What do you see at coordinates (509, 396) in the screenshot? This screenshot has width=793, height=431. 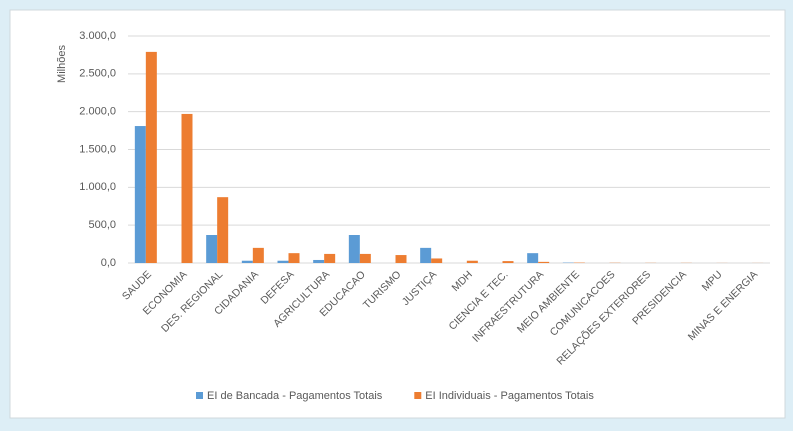 I see `legend-label: EI Individuais - Pagamentos Totais` at bounding box center [509, 396].